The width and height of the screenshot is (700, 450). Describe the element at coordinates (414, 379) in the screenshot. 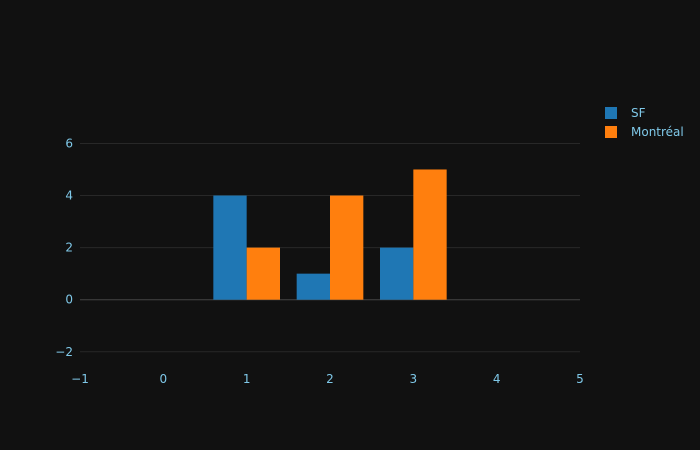

I see `x-tick-label: 3` at that location.